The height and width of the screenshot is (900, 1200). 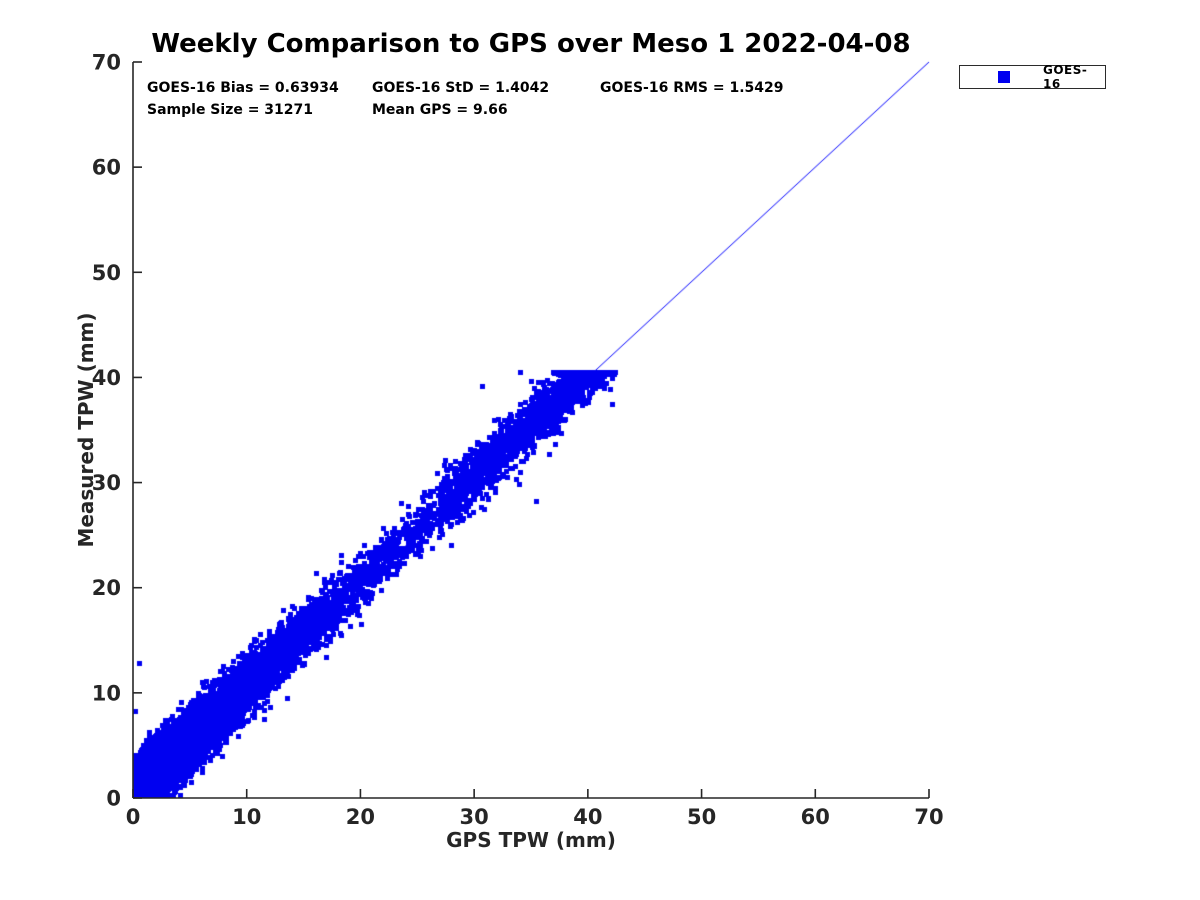 I want to click on y-axis-label: Measured TPW (mm), so click(x=86, y=430).